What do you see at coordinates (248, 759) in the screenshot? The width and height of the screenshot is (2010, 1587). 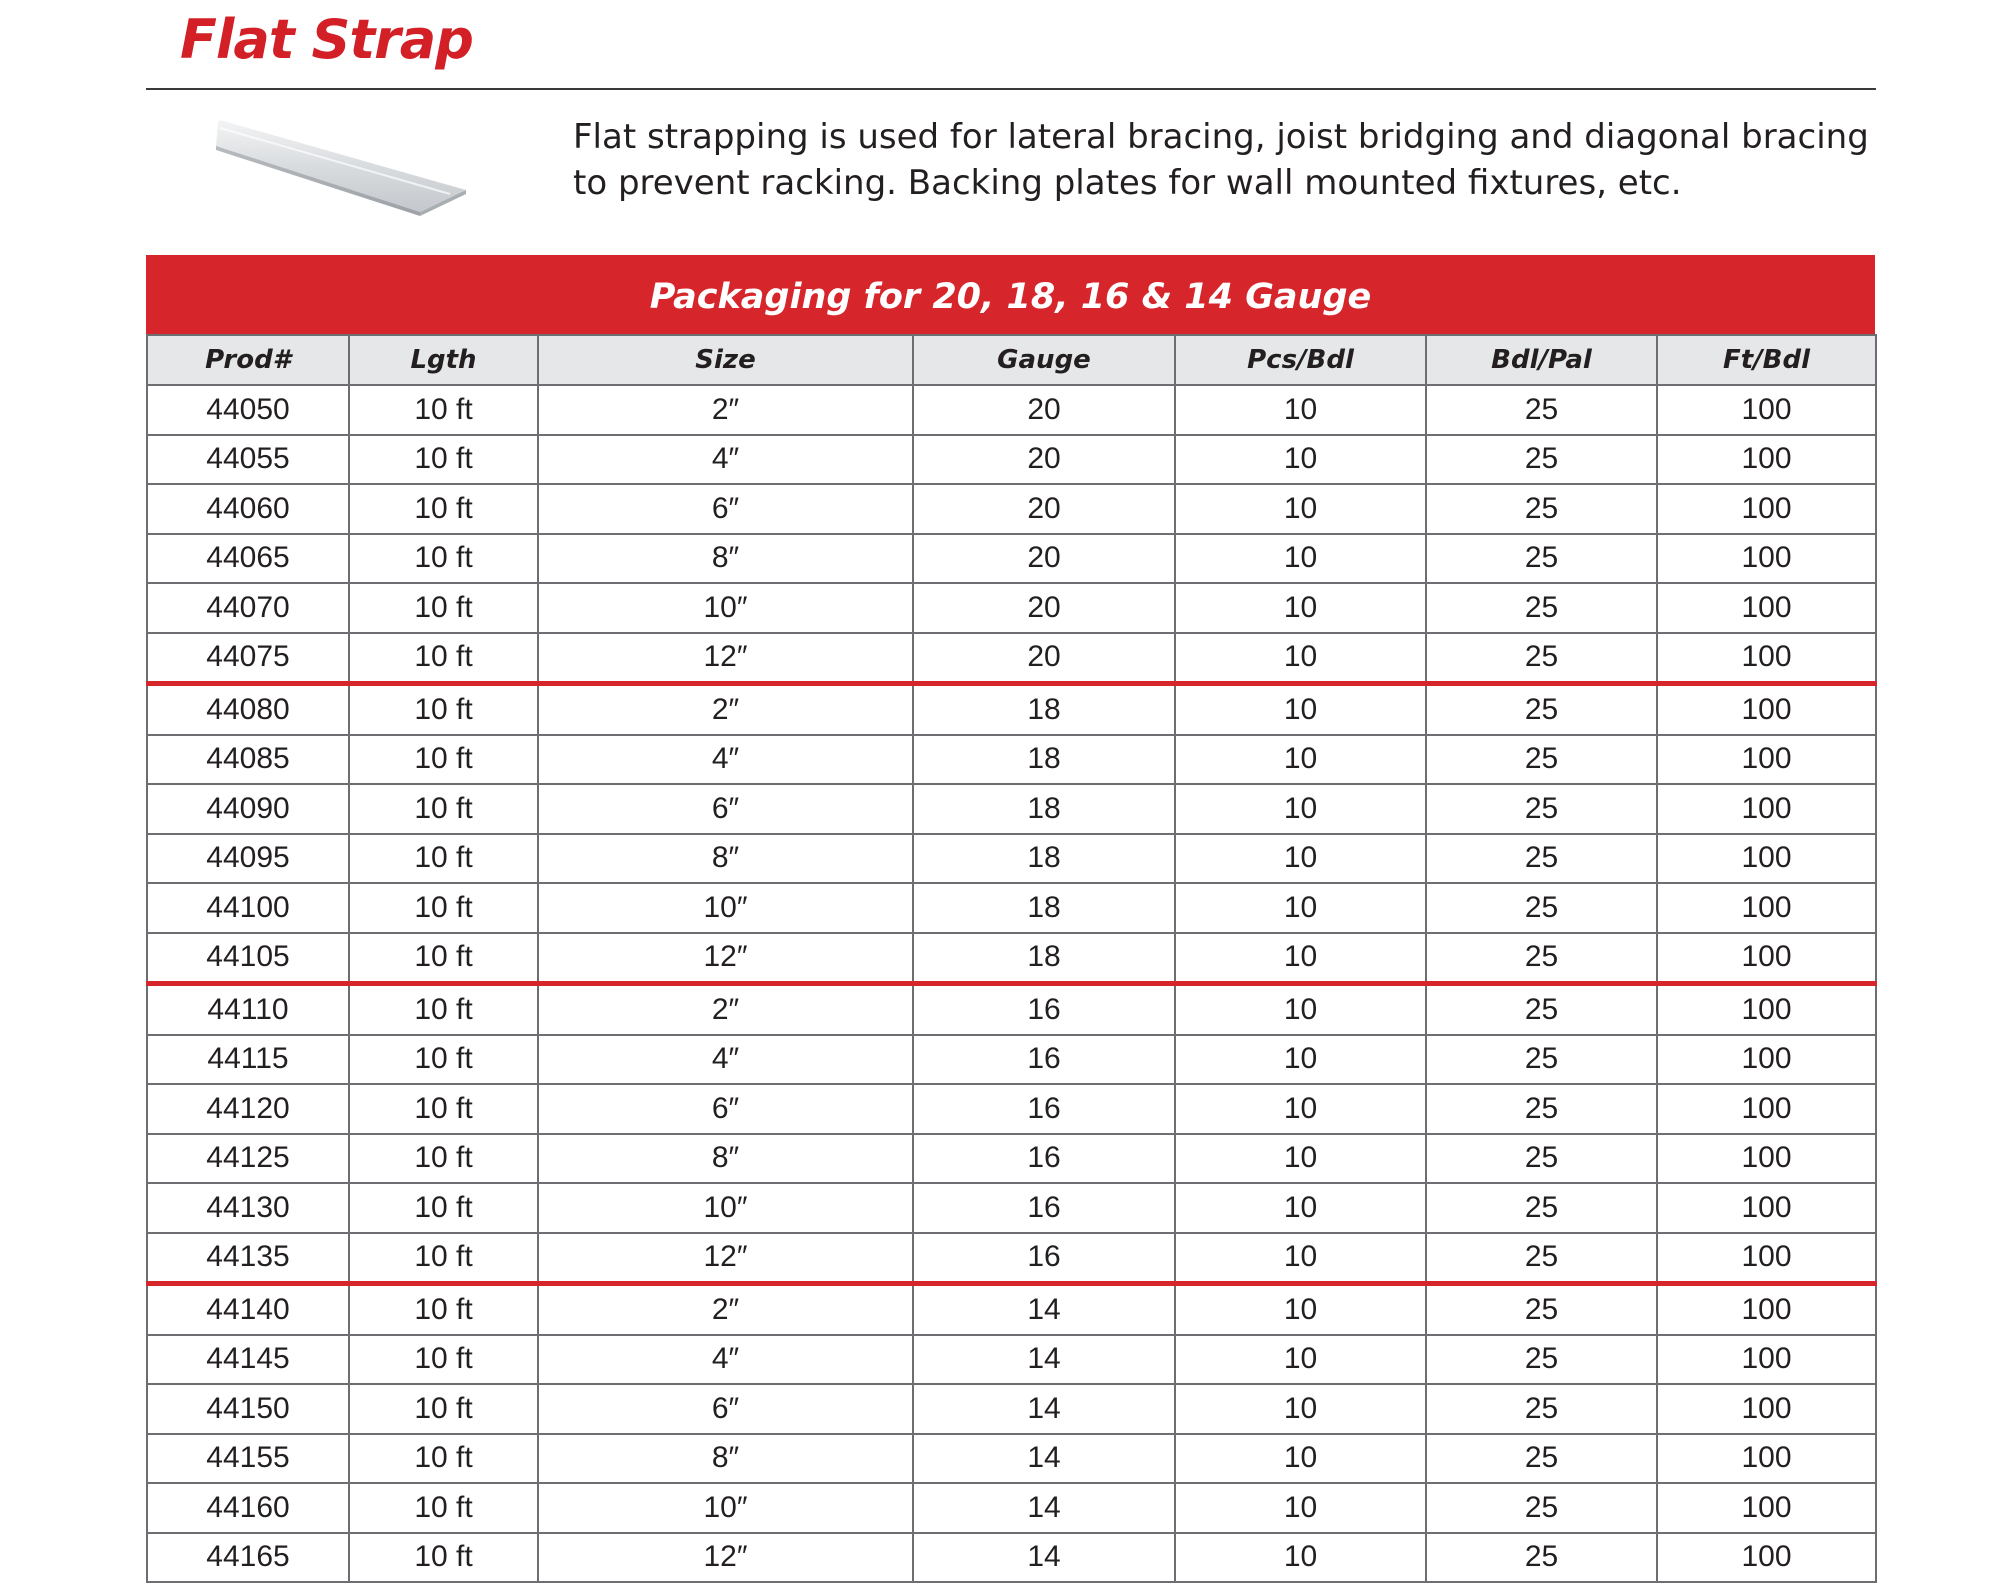 I see `cell-prod: 44085` at bounding box center [248, 759].